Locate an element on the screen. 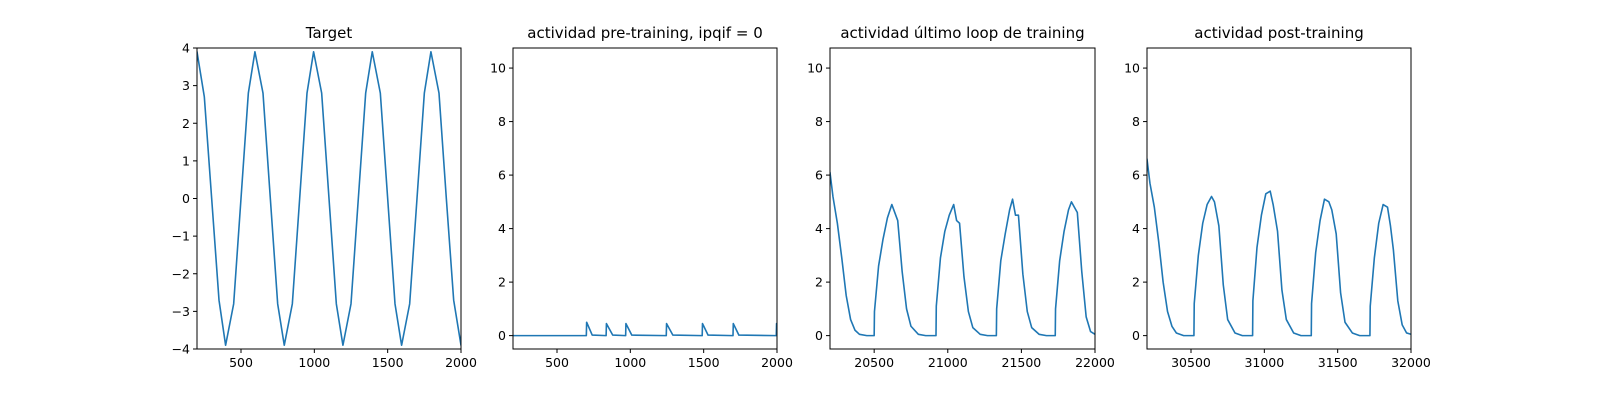 This screenshot has width=1600, height=400. x-tick-label: 30500 is located at coordinates (1191, 362).